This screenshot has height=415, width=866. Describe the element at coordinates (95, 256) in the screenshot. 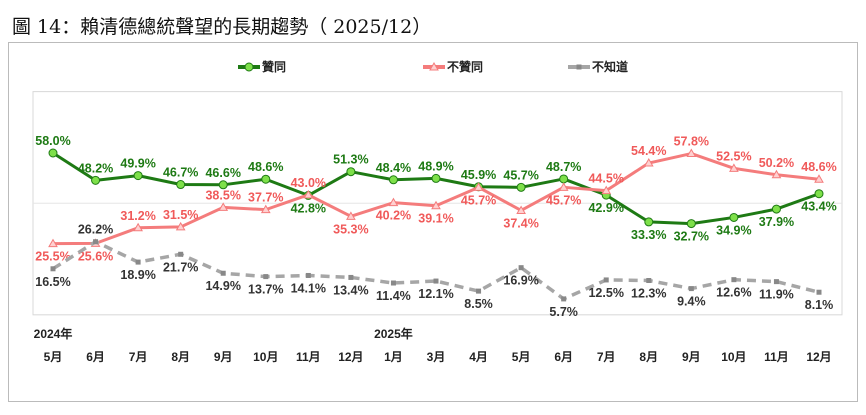

I see `data-label: 25.6%` at that location.